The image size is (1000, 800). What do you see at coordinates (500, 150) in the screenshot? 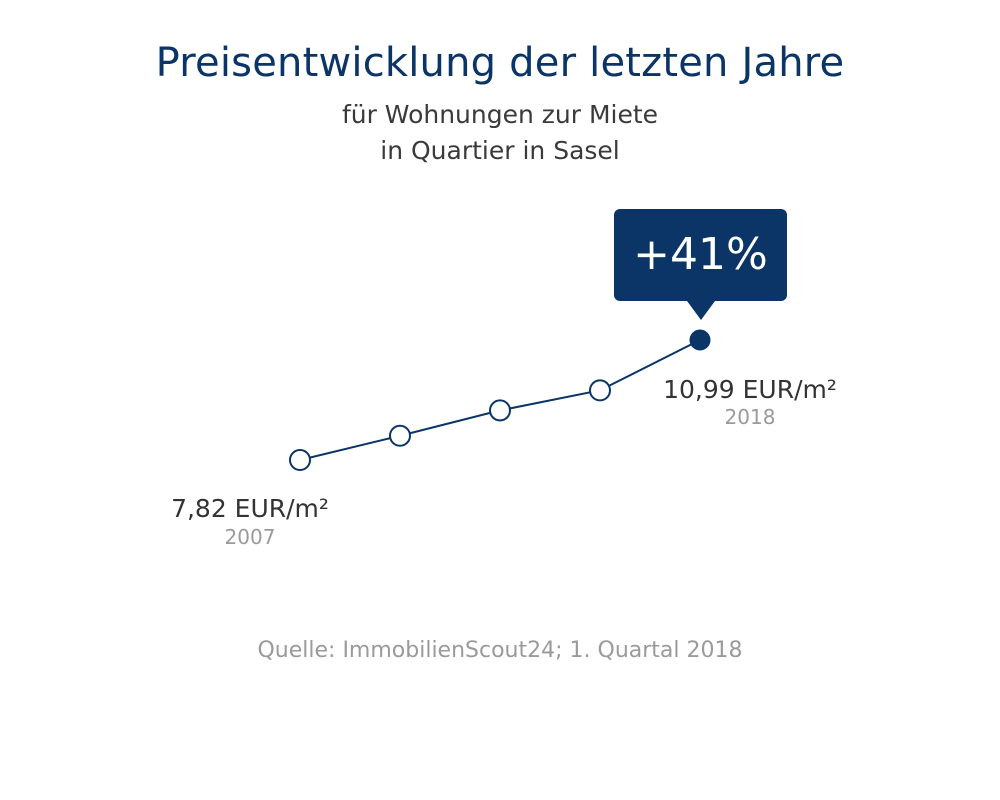
I see `chart-subtitle-line-2: in Quartier in Sasel` at bounding box center [500, 150].